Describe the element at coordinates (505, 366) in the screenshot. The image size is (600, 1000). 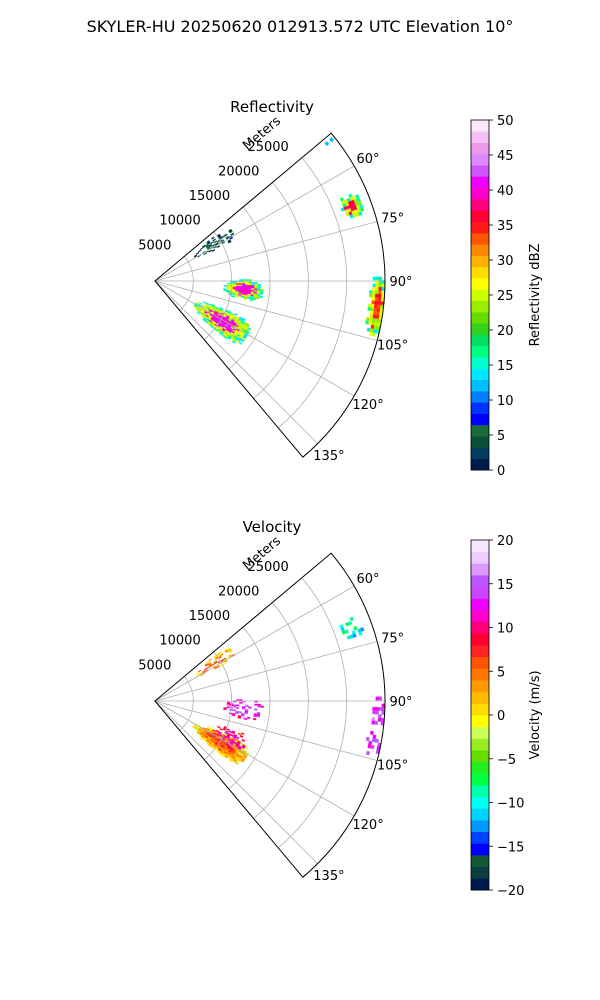
I see `colorbar-tick-label: 15` at that location.